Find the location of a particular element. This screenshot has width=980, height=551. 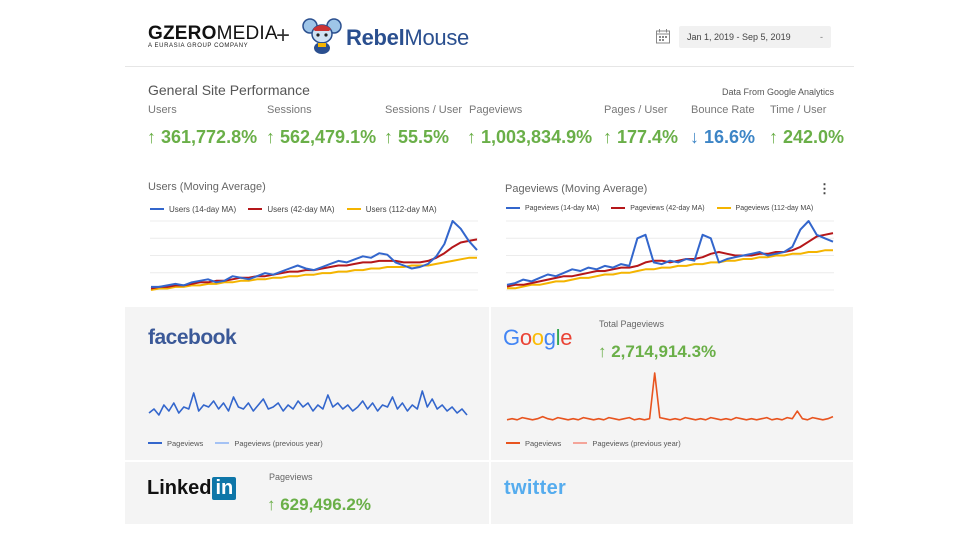

pageviews-chart-title: Pageviews (Moving Average) is located at coordinates (576, 189).